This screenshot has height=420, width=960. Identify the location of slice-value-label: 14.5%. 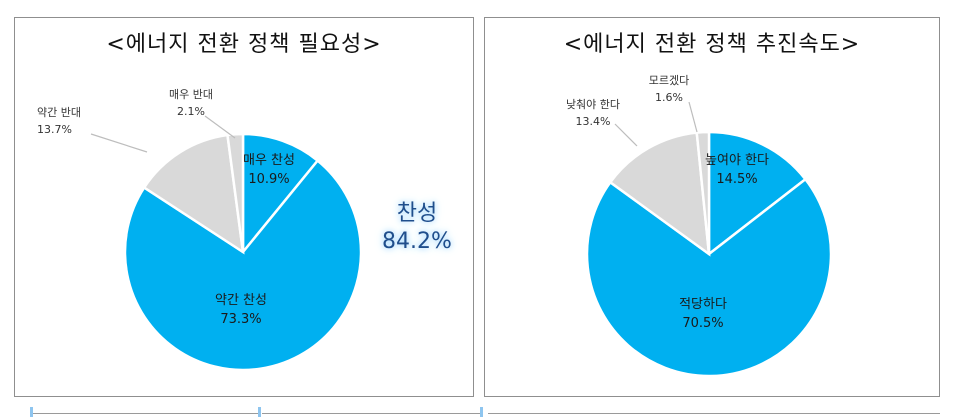
(736, 179).